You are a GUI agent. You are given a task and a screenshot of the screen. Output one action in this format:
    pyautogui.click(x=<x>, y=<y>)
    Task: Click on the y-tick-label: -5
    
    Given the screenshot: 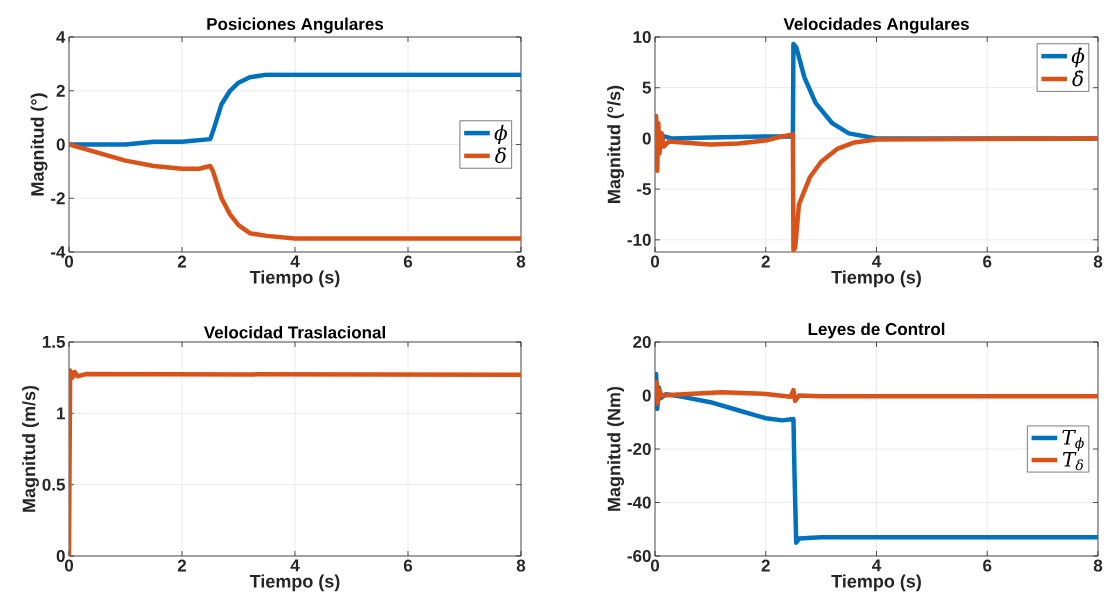 What is the action you would take?
    pyautogui.click(x=644, y=189)
    